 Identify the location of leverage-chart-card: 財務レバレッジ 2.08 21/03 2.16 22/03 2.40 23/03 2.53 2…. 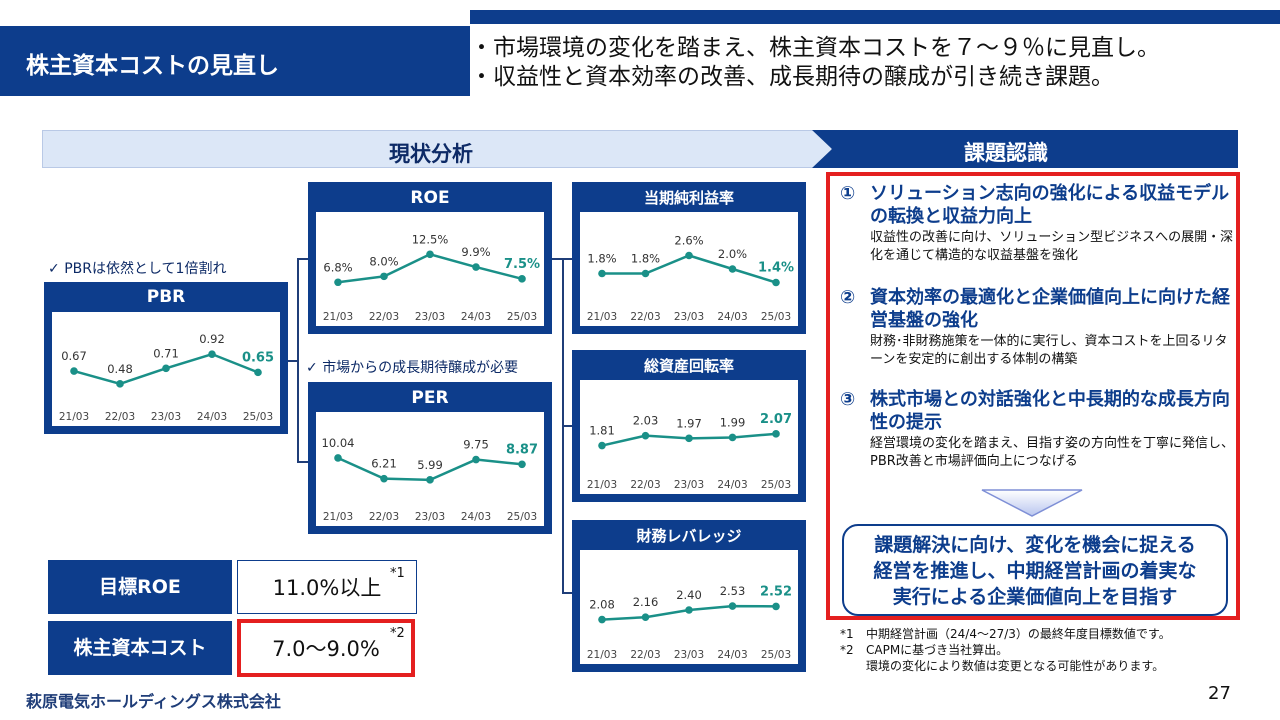
(689, 596).